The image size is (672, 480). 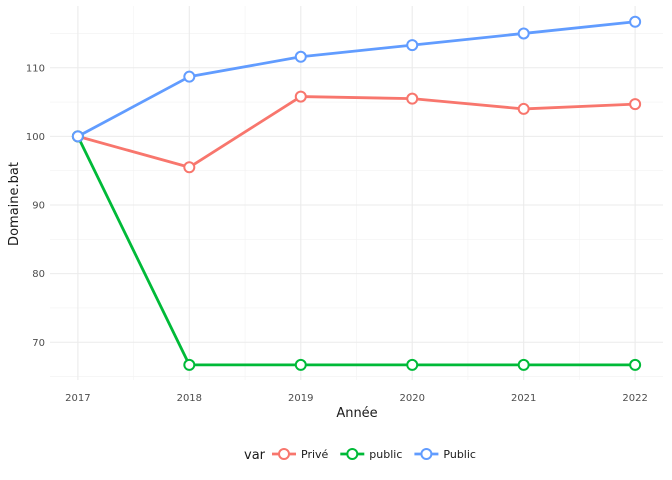 What do you see at coordinates (300, 398) in the screenshot?
I see `x-tick-label: 2019` at bounding box center [300, 398].